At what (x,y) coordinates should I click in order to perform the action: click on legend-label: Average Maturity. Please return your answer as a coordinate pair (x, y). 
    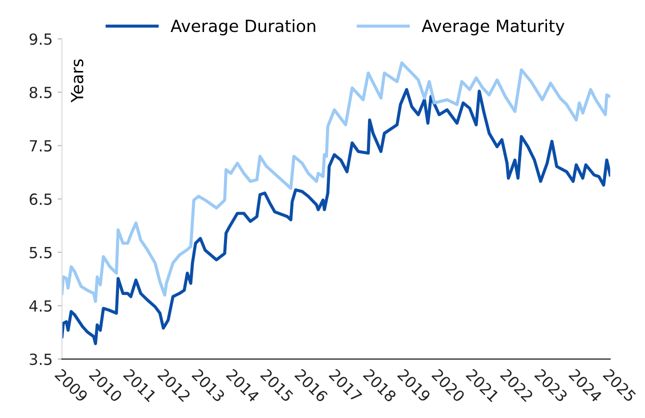
    Looking at the image, I should click on (493, 27).